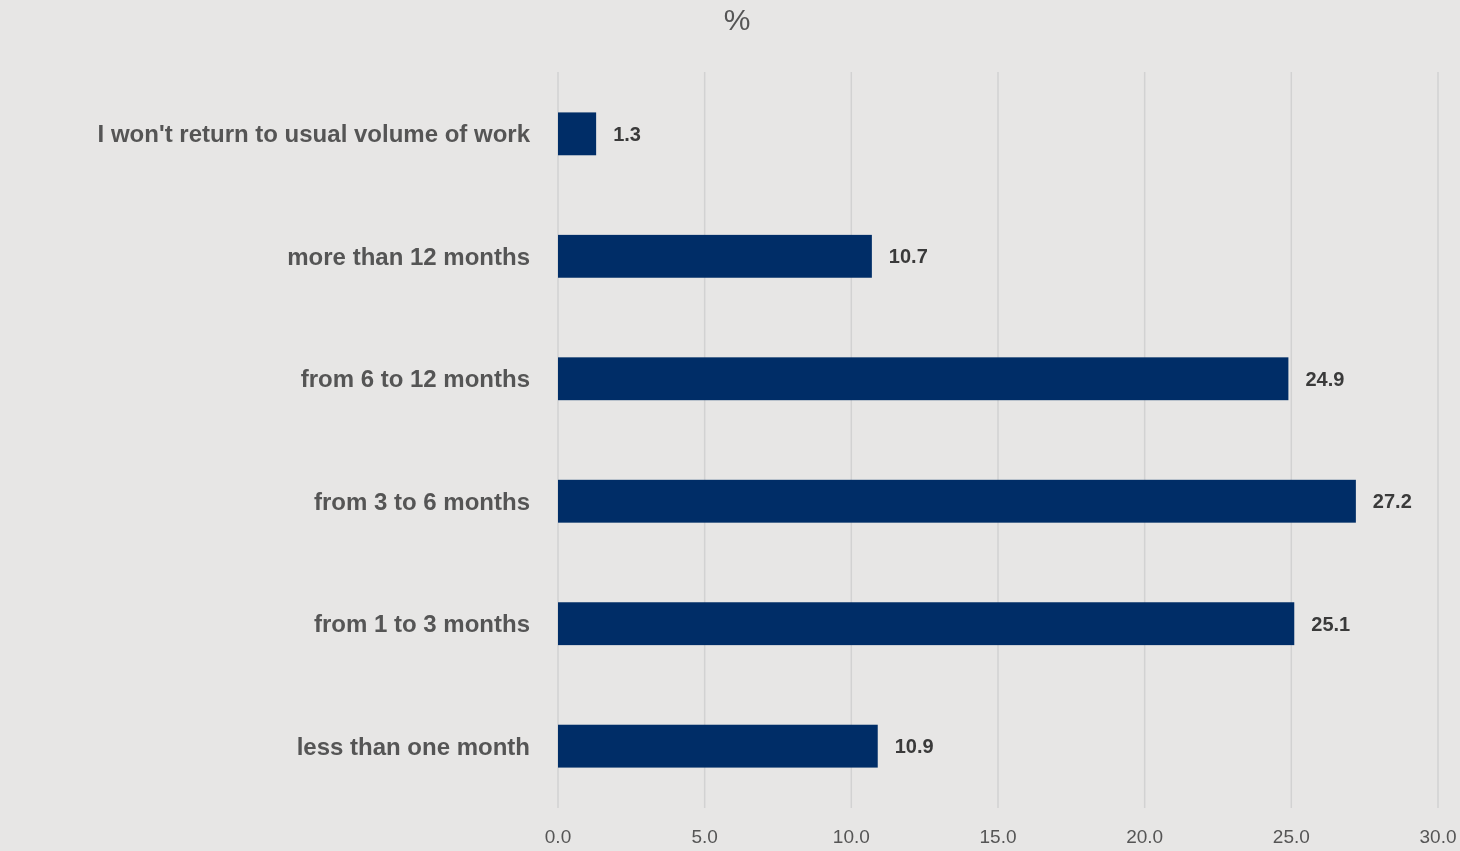 This screenshot has height=851, width=1460. What do you see at coordinates (914, 746) in the screenshot?
I see `data-label: 10.9` at bounding box center [914, 746].